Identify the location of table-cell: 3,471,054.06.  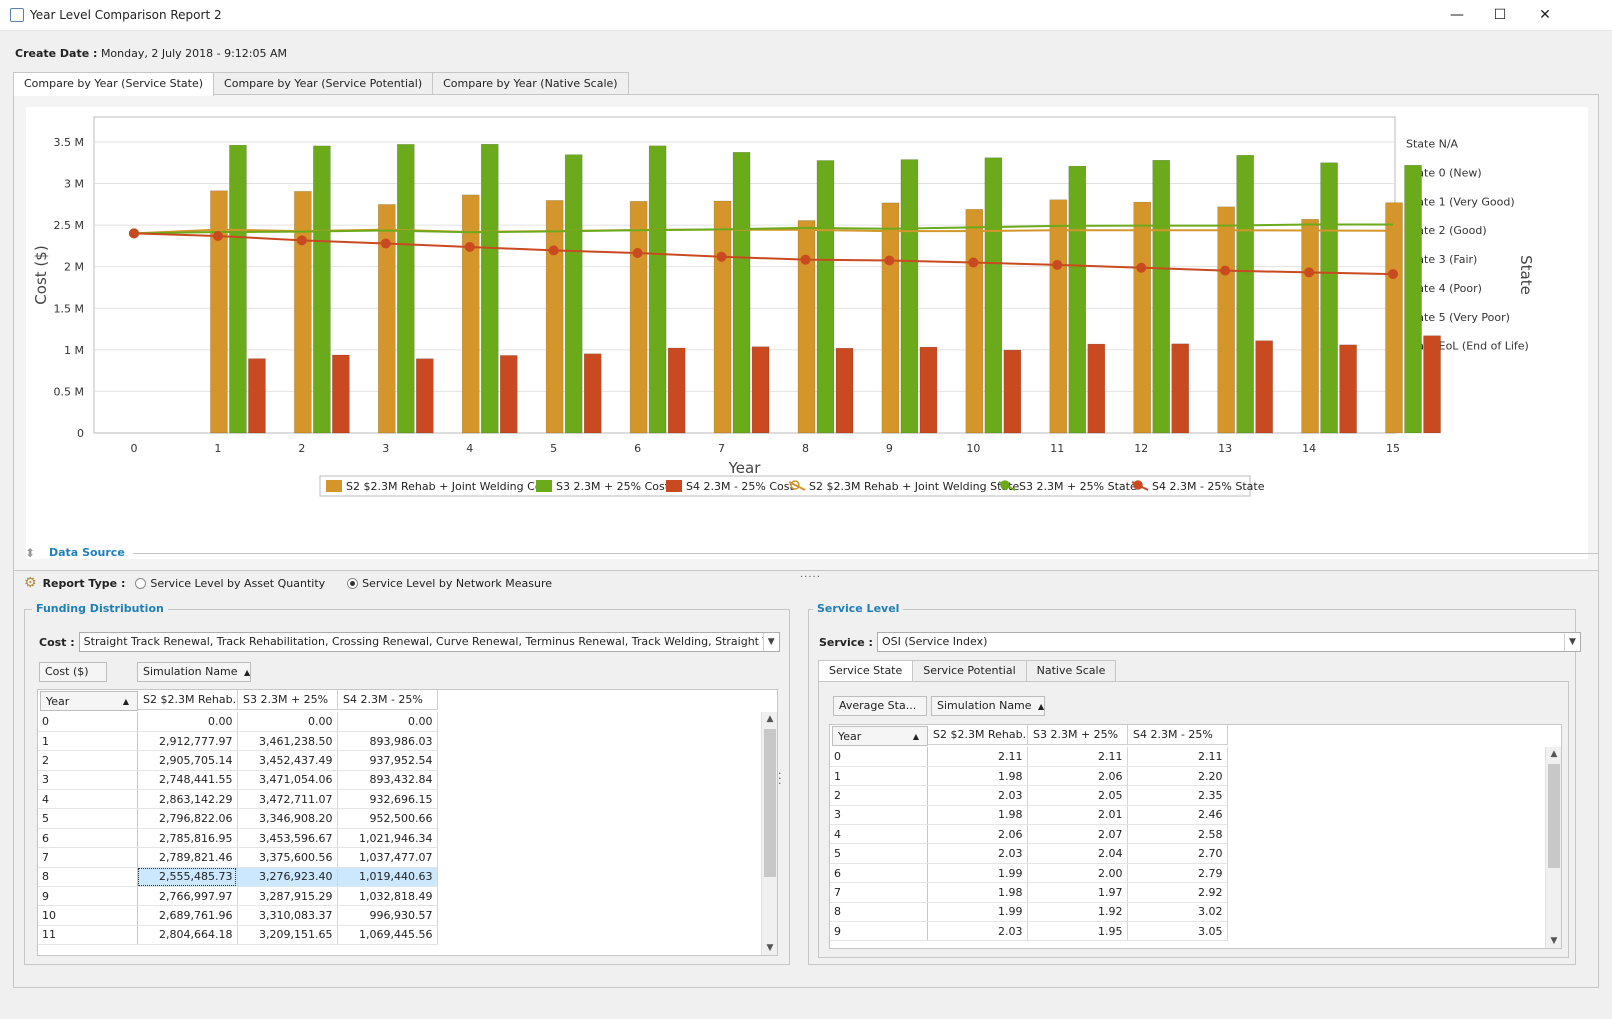
(287, 780).